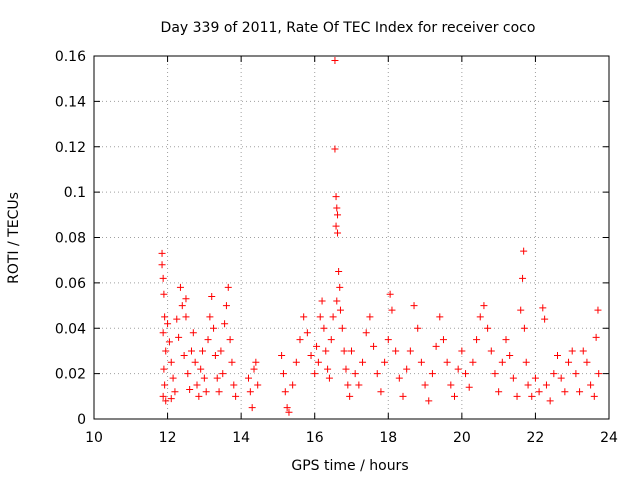 The height and width of the screenshot is (484, 640). I want to click on y-tick-label: 0.16, so click(70, 57).